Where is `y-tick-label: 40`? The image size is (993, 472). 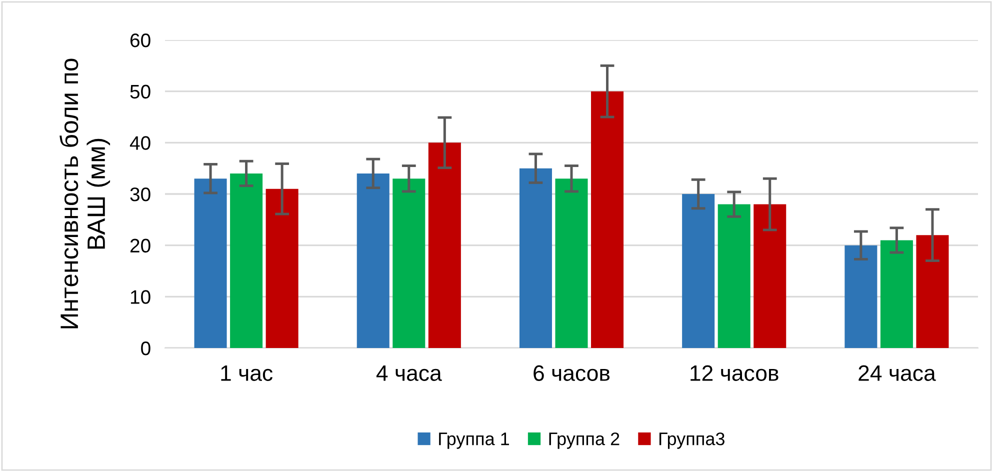
y-tick-label: 40 is located at coordinates (140, 143).